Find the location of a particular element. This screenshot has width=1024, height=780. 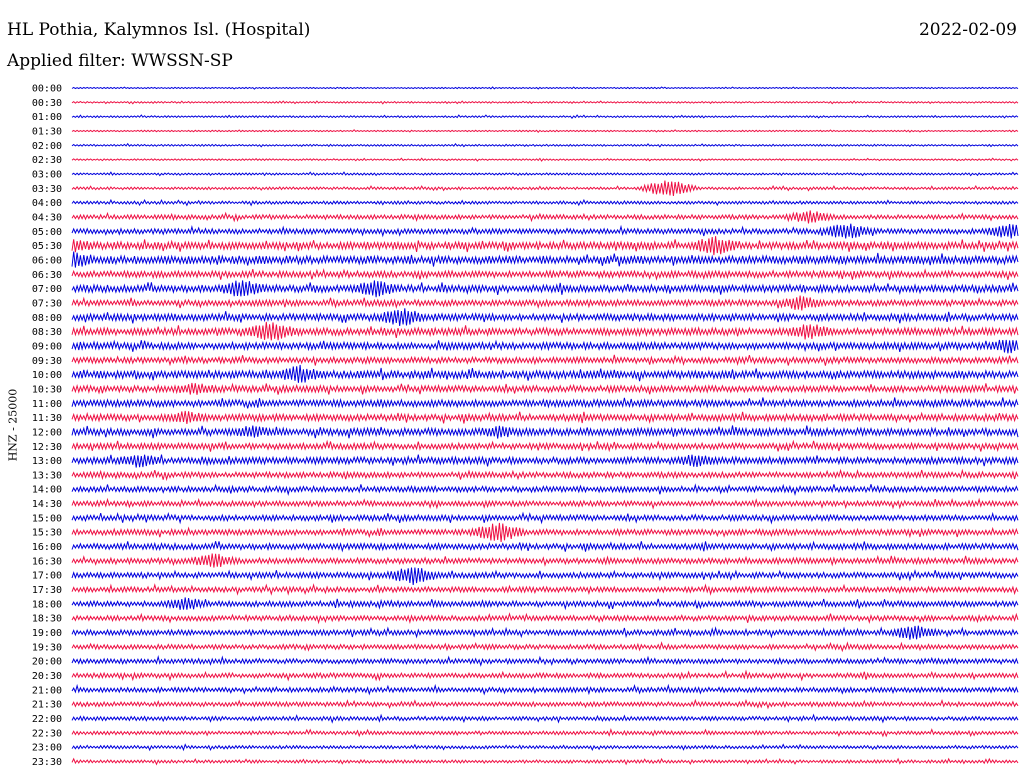

row-time-label: 17:30 is located at coordinates (47, 590).